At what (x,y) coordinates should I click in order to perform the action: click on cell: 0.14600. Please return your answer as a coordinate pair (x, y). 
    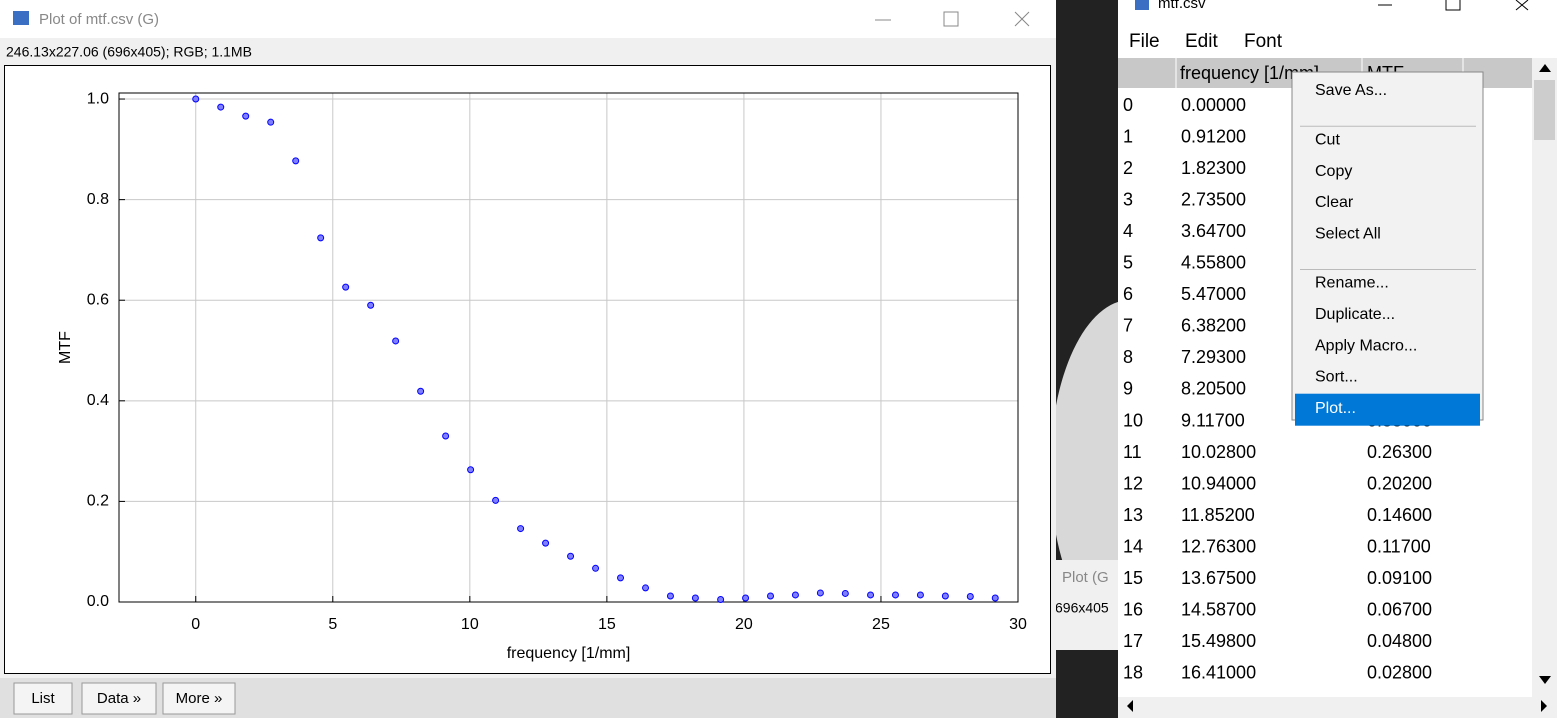
    Looking at the image, I should click on (1399, 515).